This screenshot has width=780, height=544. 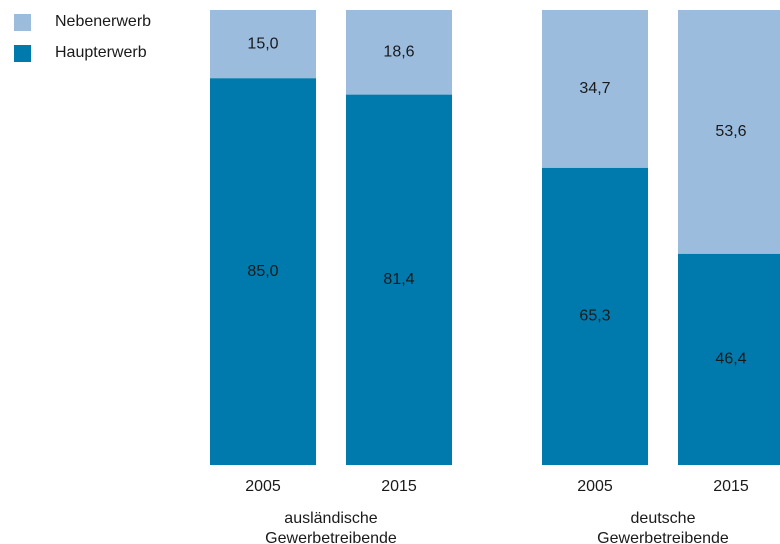 I want to click on data-label-nebenerwerb-0-0: 15,0, so click(x=262, y=43).